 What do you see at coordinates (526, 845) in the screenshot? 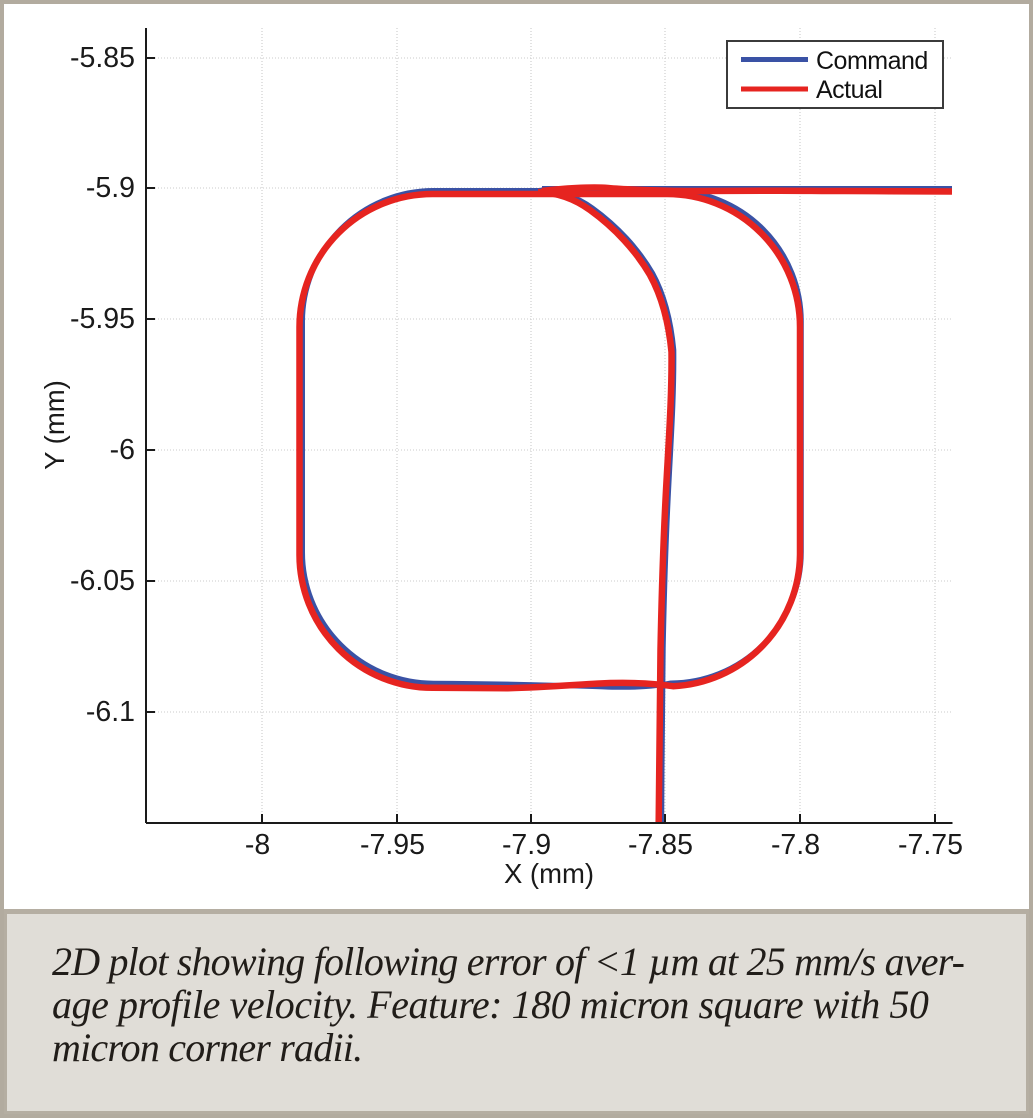
I see `svg-text: -7.9` at bounding box center [526, 845].